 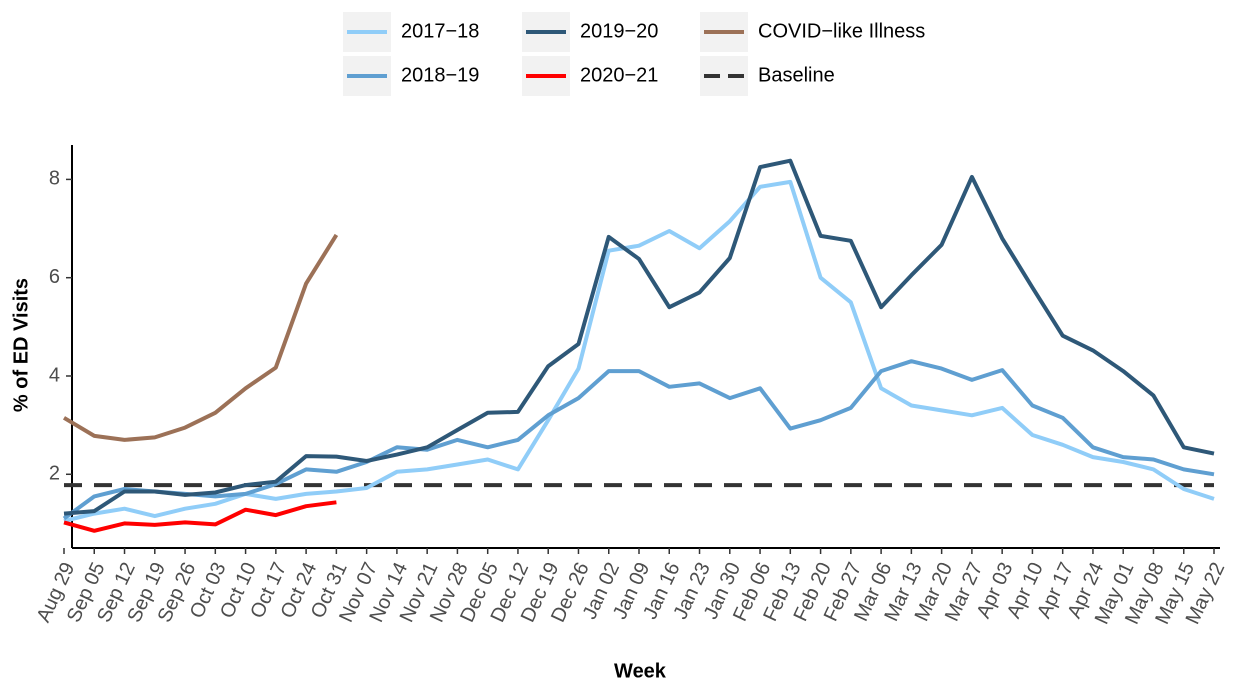 I want to click on y-tick-label: 8, so click(x=54, y=179).